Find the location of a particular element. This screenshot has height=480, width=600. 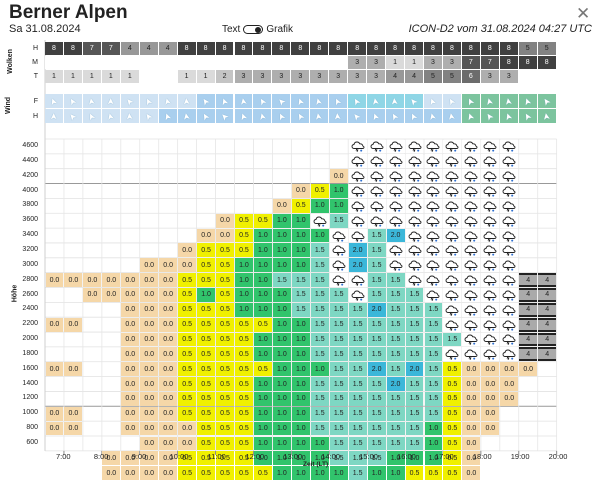

toggle-switch is located at coordinates (253, 29).